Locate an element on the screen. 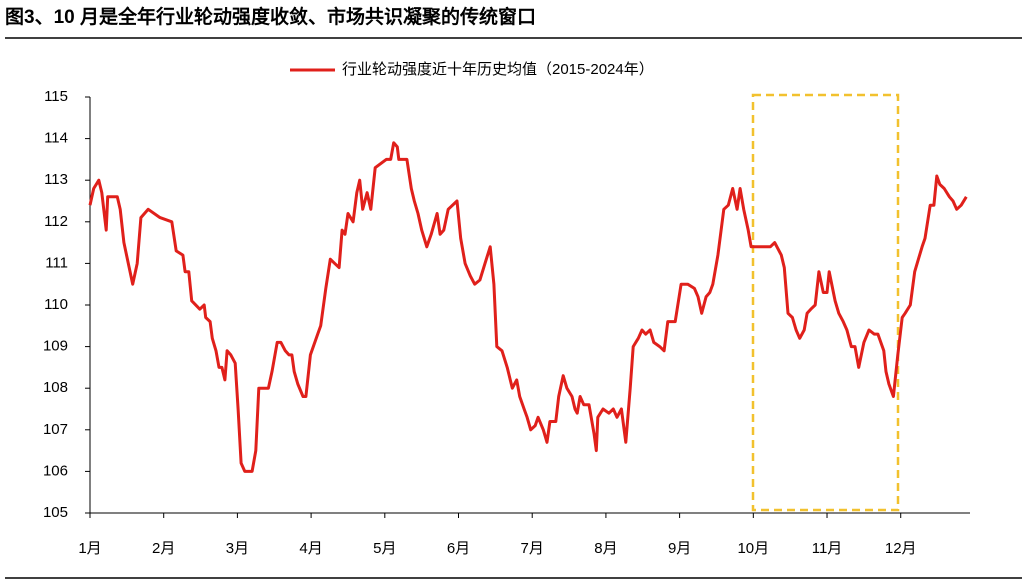  y-tick-label: 105 is located at coordinates (55, 512).